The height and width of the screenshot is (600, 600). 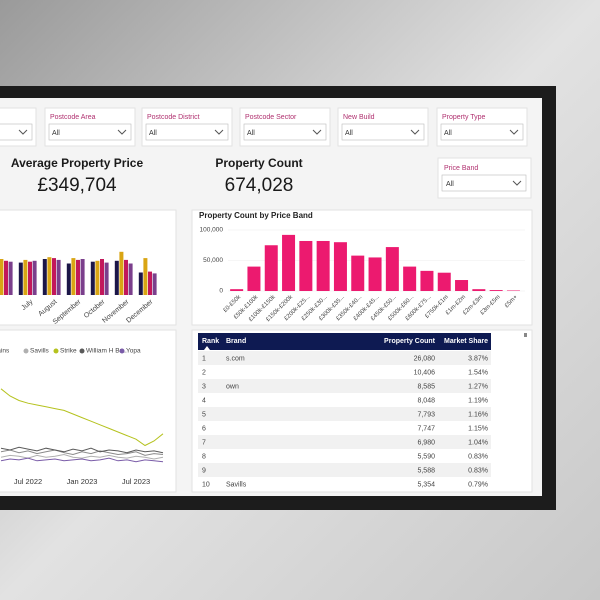 I want to click on table-cell: 1.19%, so click(x=478, y=400).